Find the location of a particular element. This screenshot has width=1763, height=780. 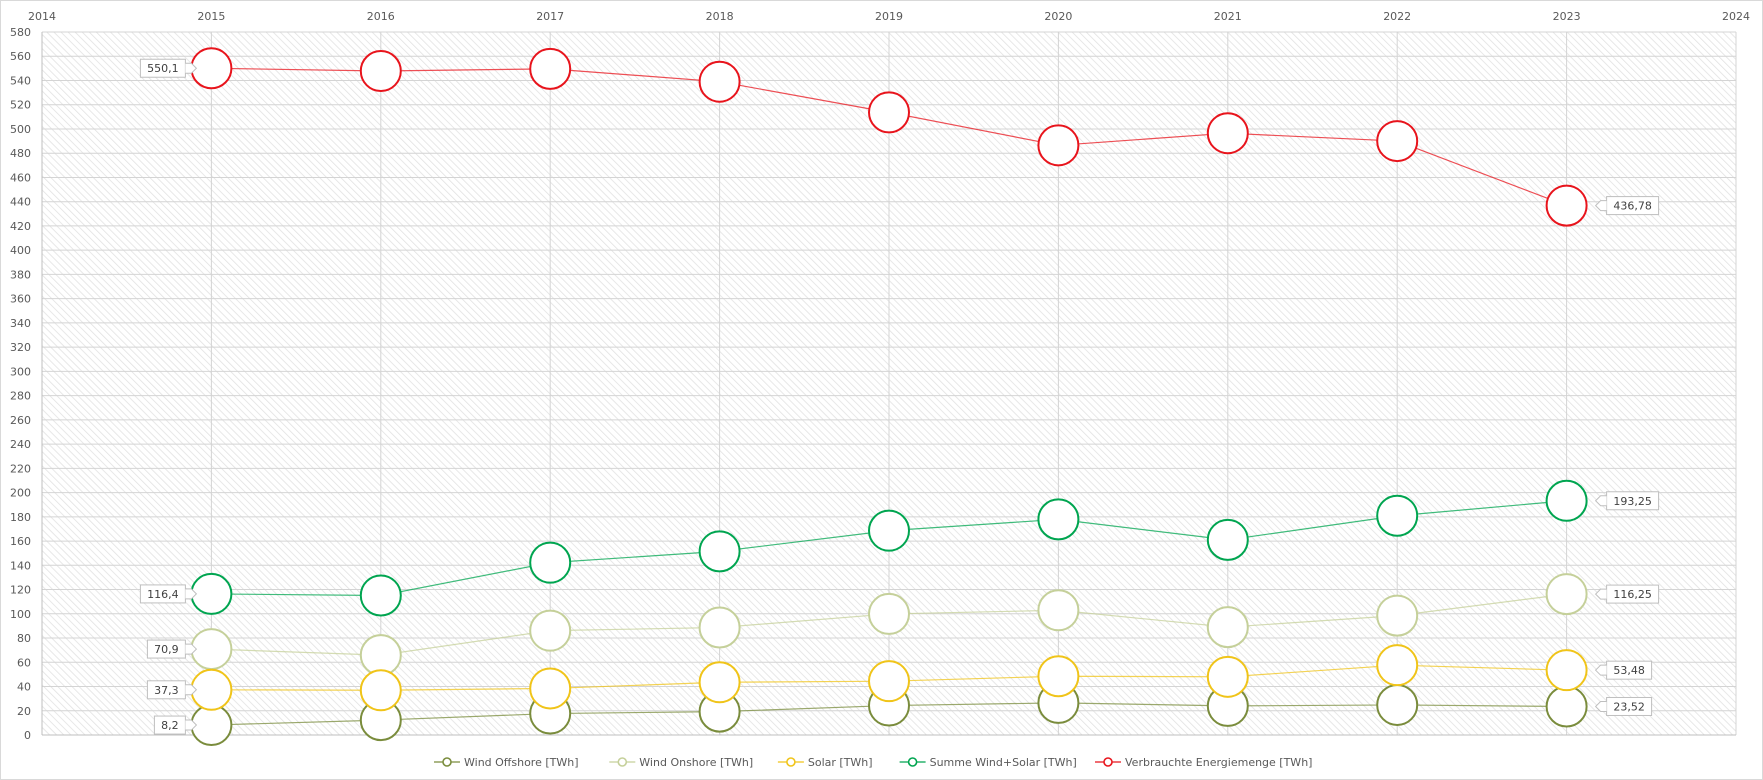

y-tick-label: 380 is located at coordinates (20, 274).